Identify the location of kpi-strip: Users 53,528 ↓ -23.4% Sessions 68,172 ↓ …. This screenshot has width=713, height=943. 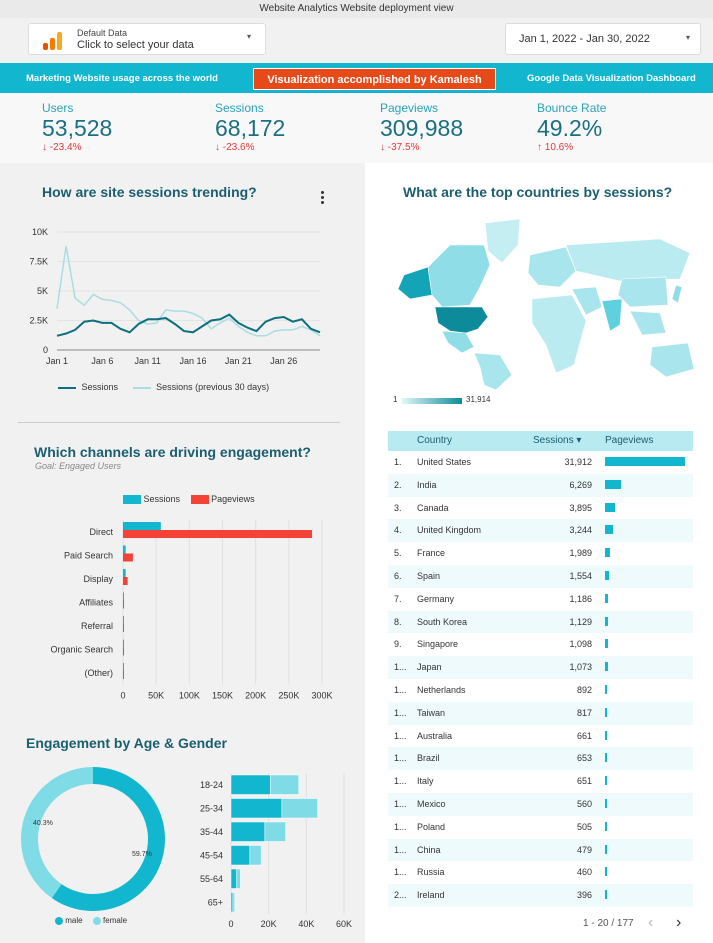
(356, 128).